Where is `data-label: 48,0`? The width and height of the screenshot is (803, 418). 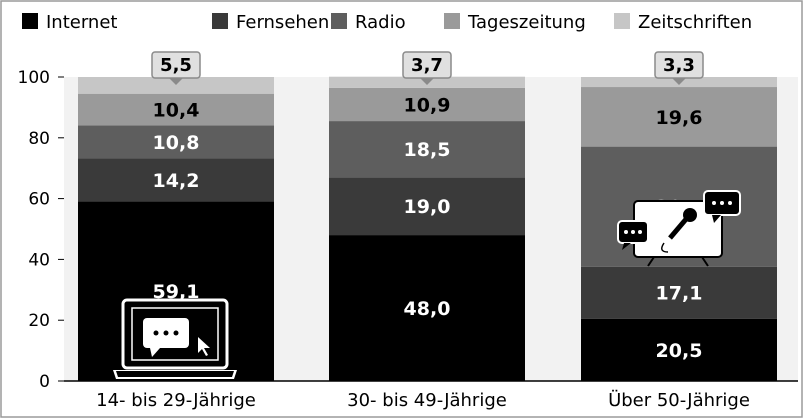
data-label: 48,0 is located at coordinates (427, 309).